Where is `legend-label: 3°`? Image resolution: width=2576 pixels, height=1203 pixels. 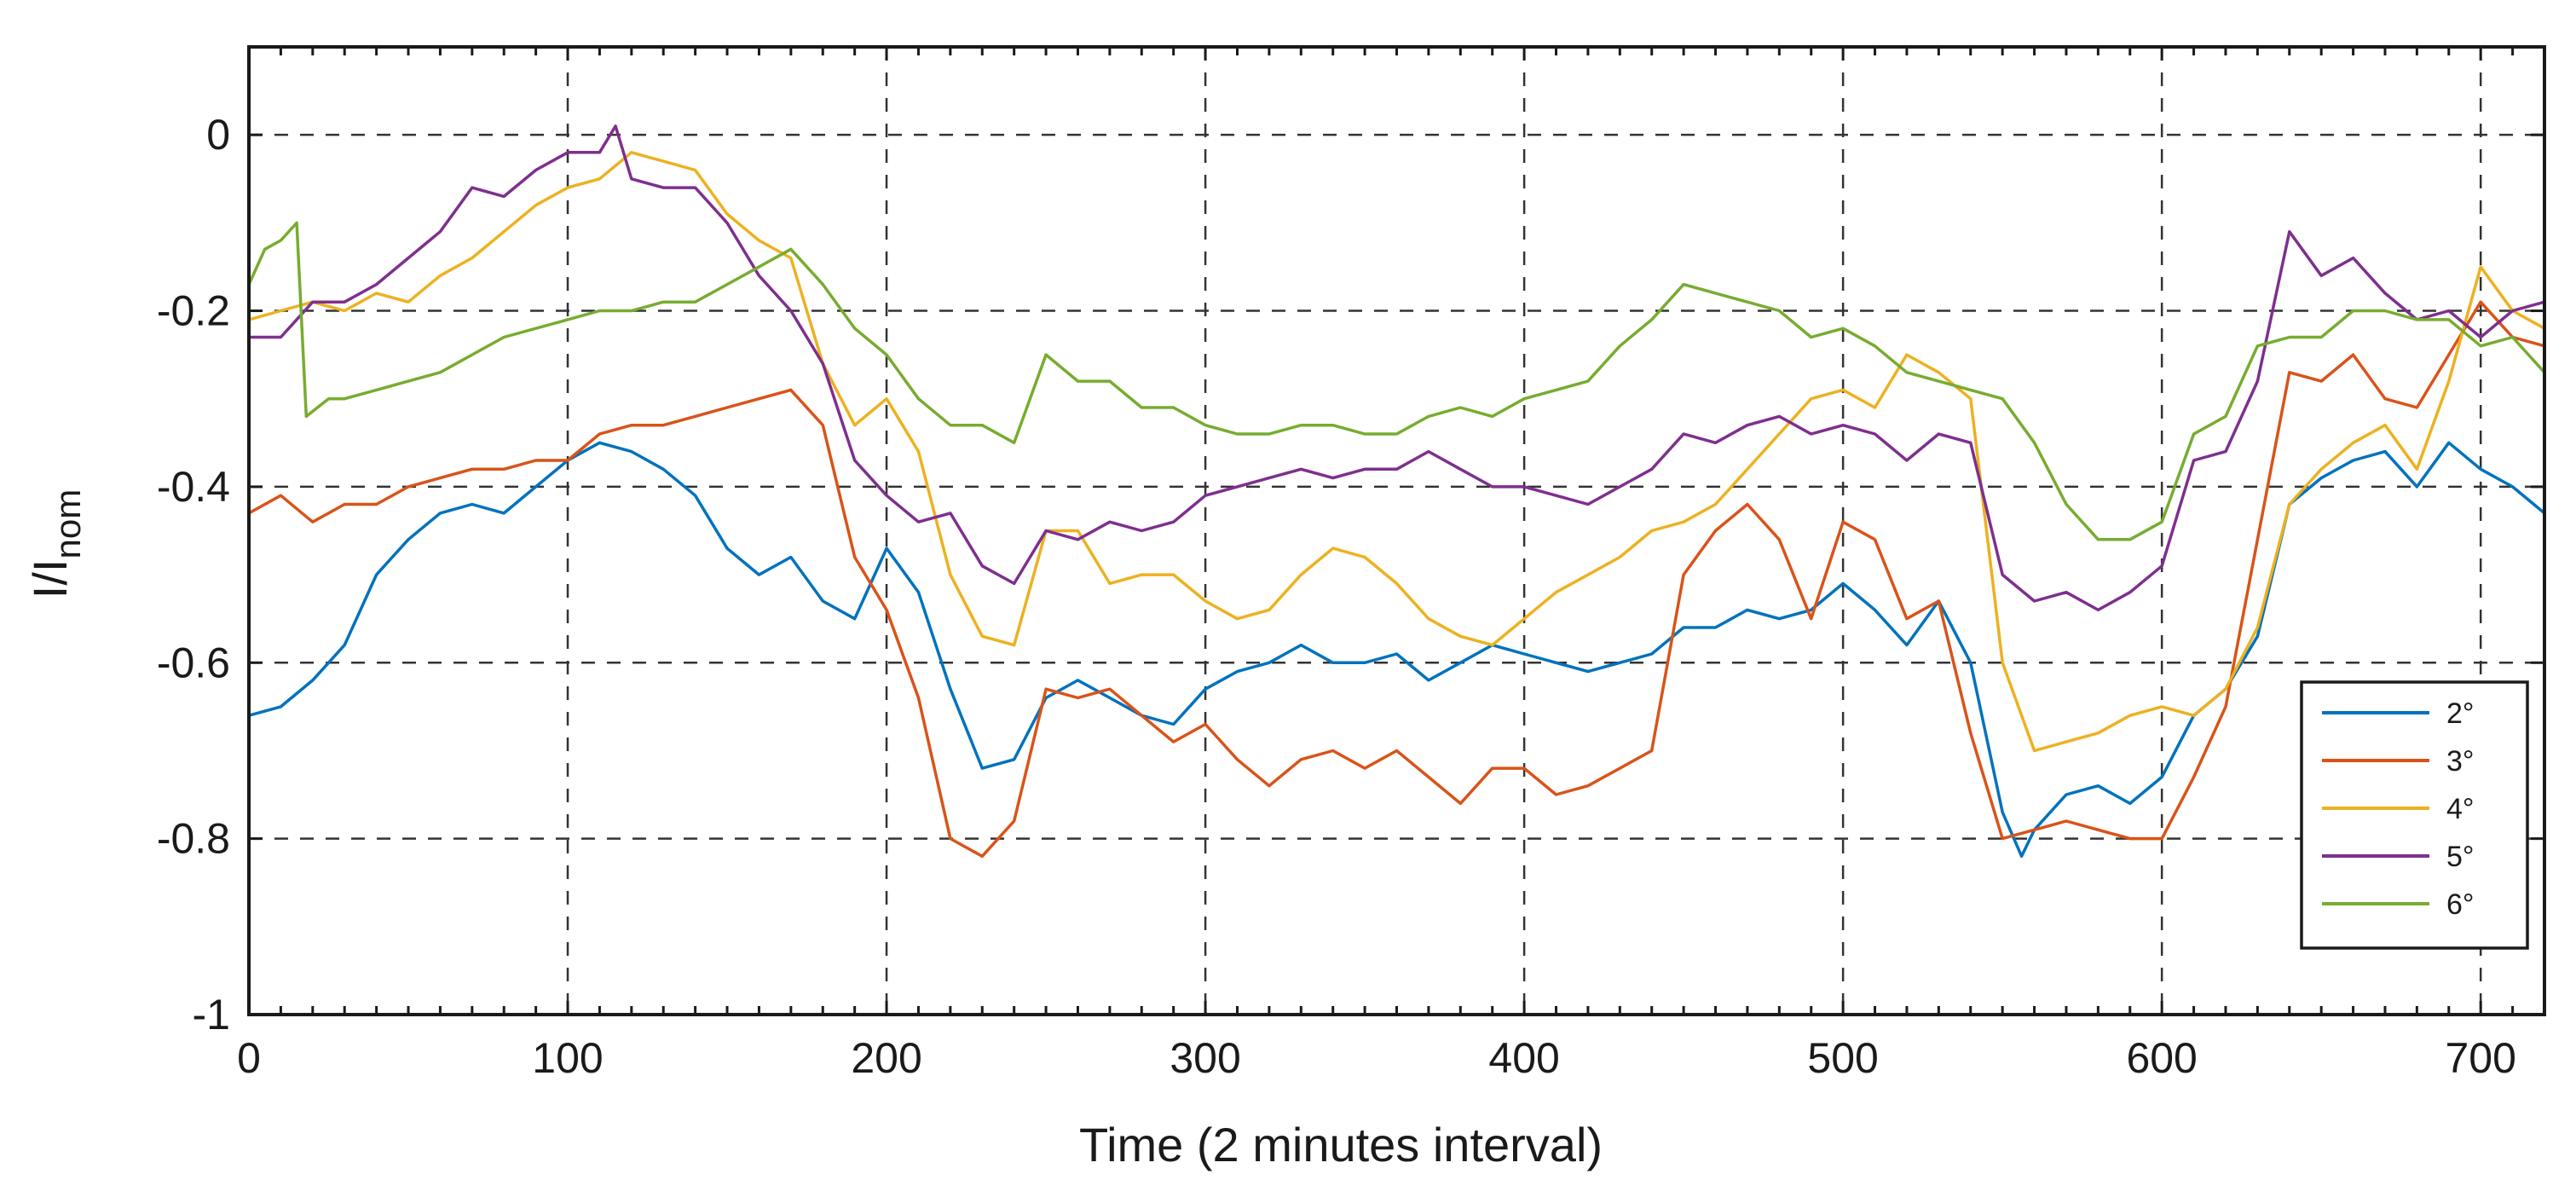
legend-label: 3° is located at coordinates (2460, 761).